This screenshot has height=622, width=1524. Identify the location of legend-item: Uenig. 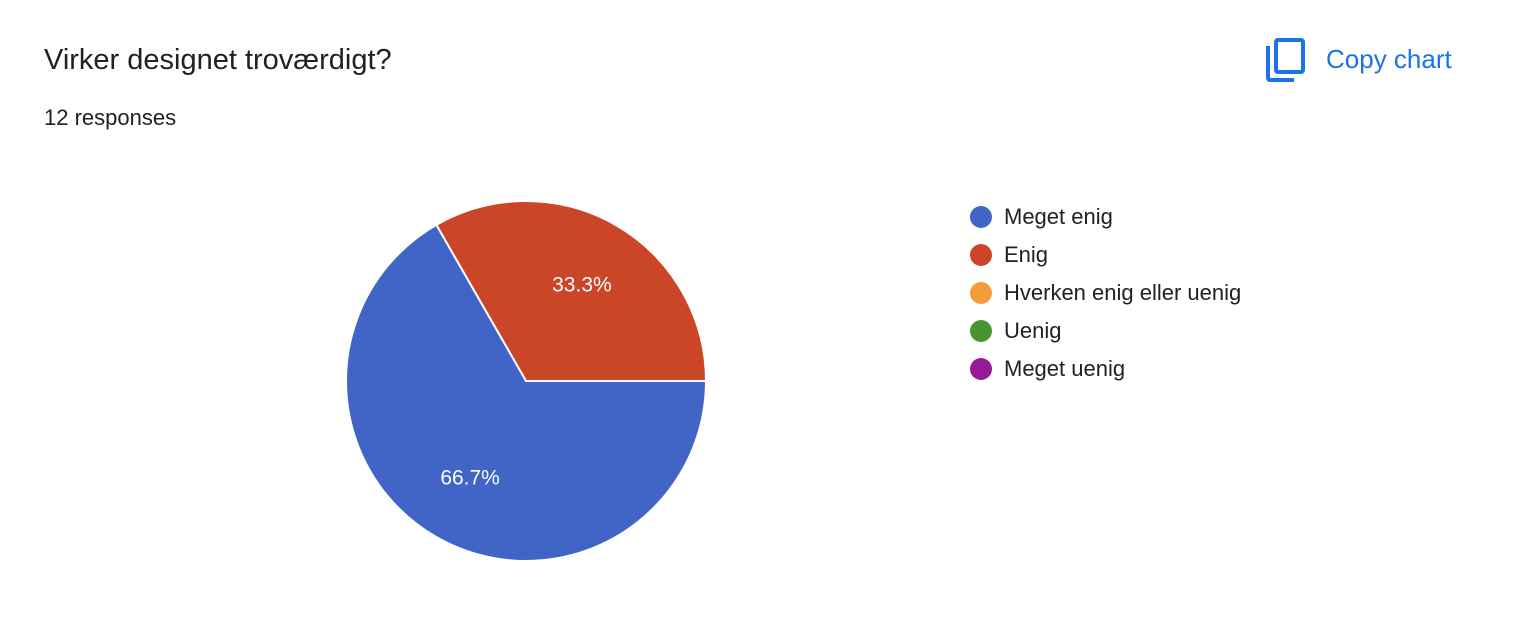
(1105, 331).